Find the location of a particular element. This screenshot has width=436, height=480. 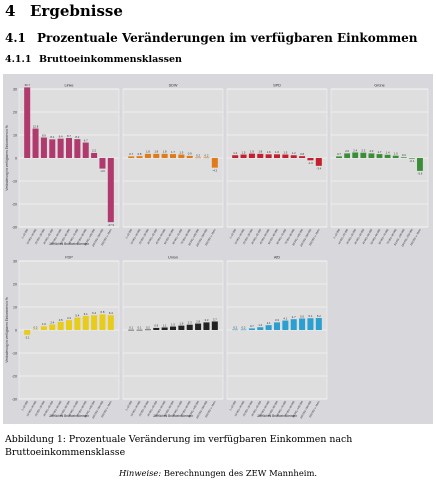

bar-value-label: 8.1 is located at coordinates (52, 137).